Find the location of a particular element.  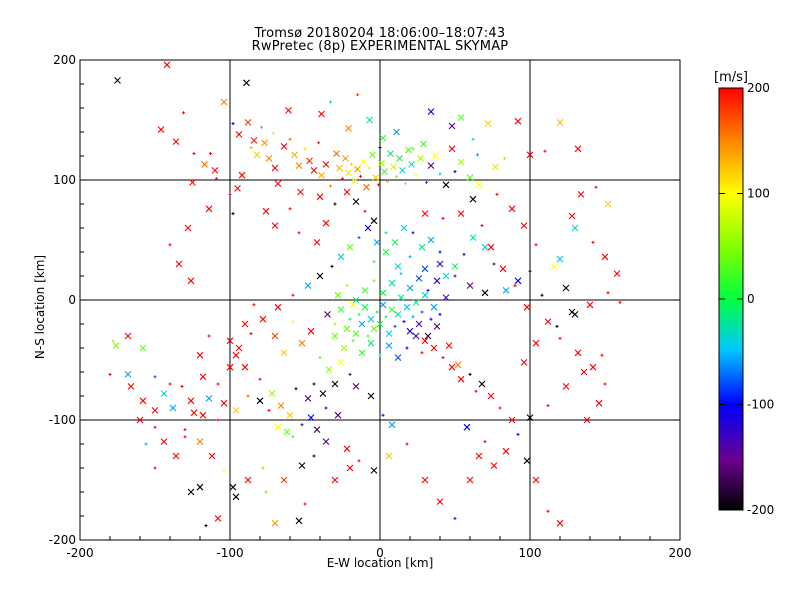

x-axis-label: E-W location [km] is located at coordinates (380, 563).